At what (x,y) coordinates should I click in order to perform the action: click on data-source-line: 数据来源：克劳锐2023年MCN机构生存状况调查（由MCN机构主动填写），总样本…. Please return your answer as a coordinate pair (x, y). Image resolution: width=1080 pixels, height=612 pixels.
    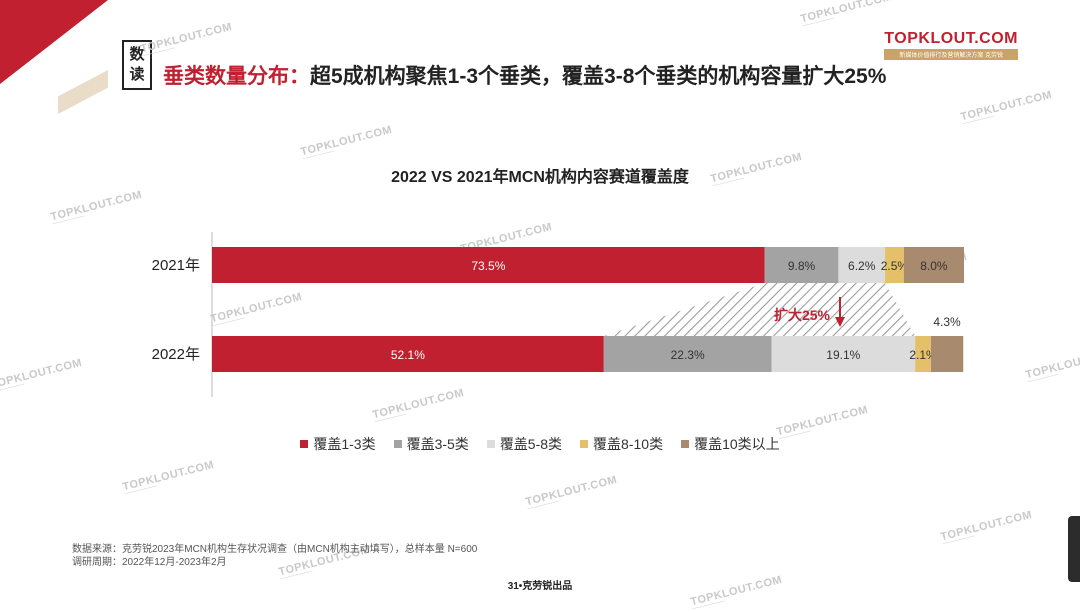
    Looking at the image, I should click on (275, 549).